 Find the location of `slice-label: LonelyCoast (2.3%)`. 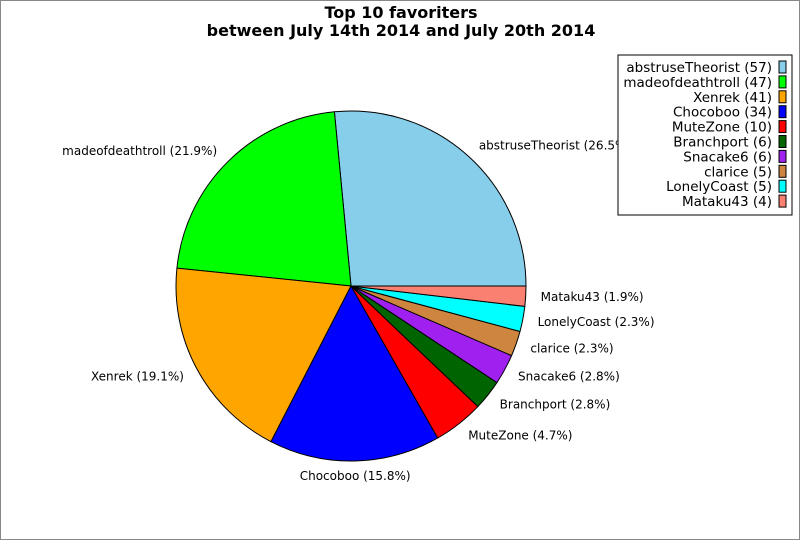

slice-label: LonelyCoast (2.3%) is located at coordinates (596, 322).